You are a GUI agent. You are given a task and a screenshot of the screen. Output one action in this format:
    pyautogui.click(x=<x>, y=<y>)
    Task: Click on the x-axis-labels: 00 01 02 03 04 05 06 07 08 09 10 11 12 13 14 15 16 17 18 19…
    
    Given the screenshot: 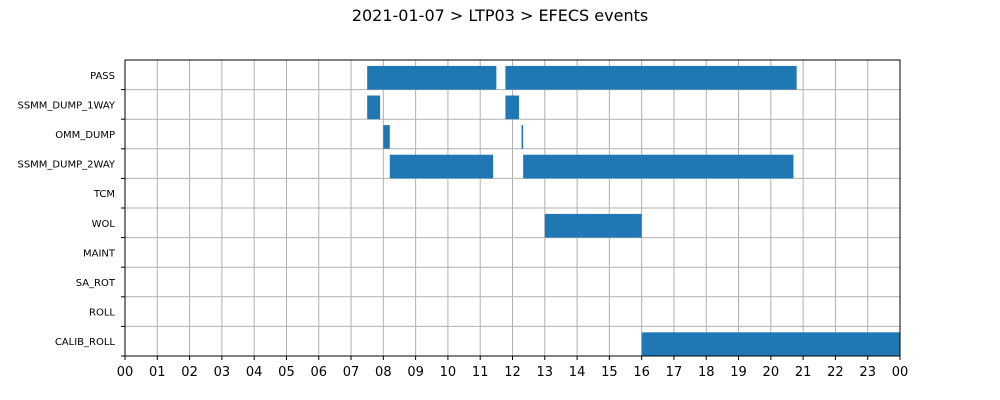 What is the action you would take?
    pyautogui.click(x=513, y=368)
    